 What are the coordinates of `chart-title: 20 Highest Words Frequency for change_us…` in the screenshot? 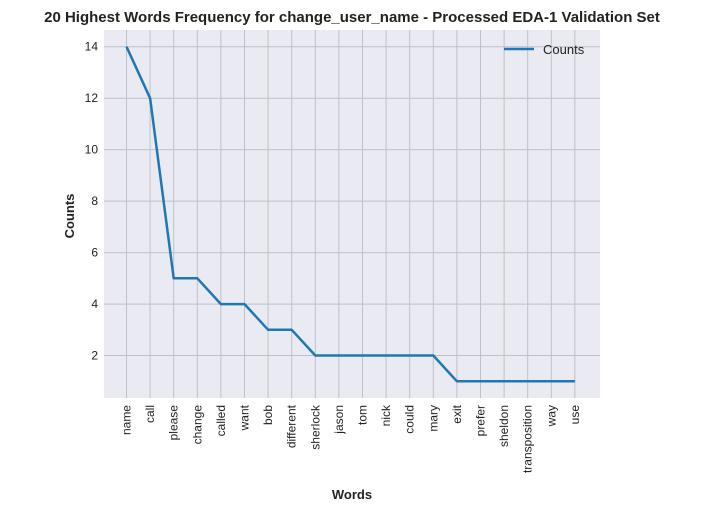 It's located at (352, 17).